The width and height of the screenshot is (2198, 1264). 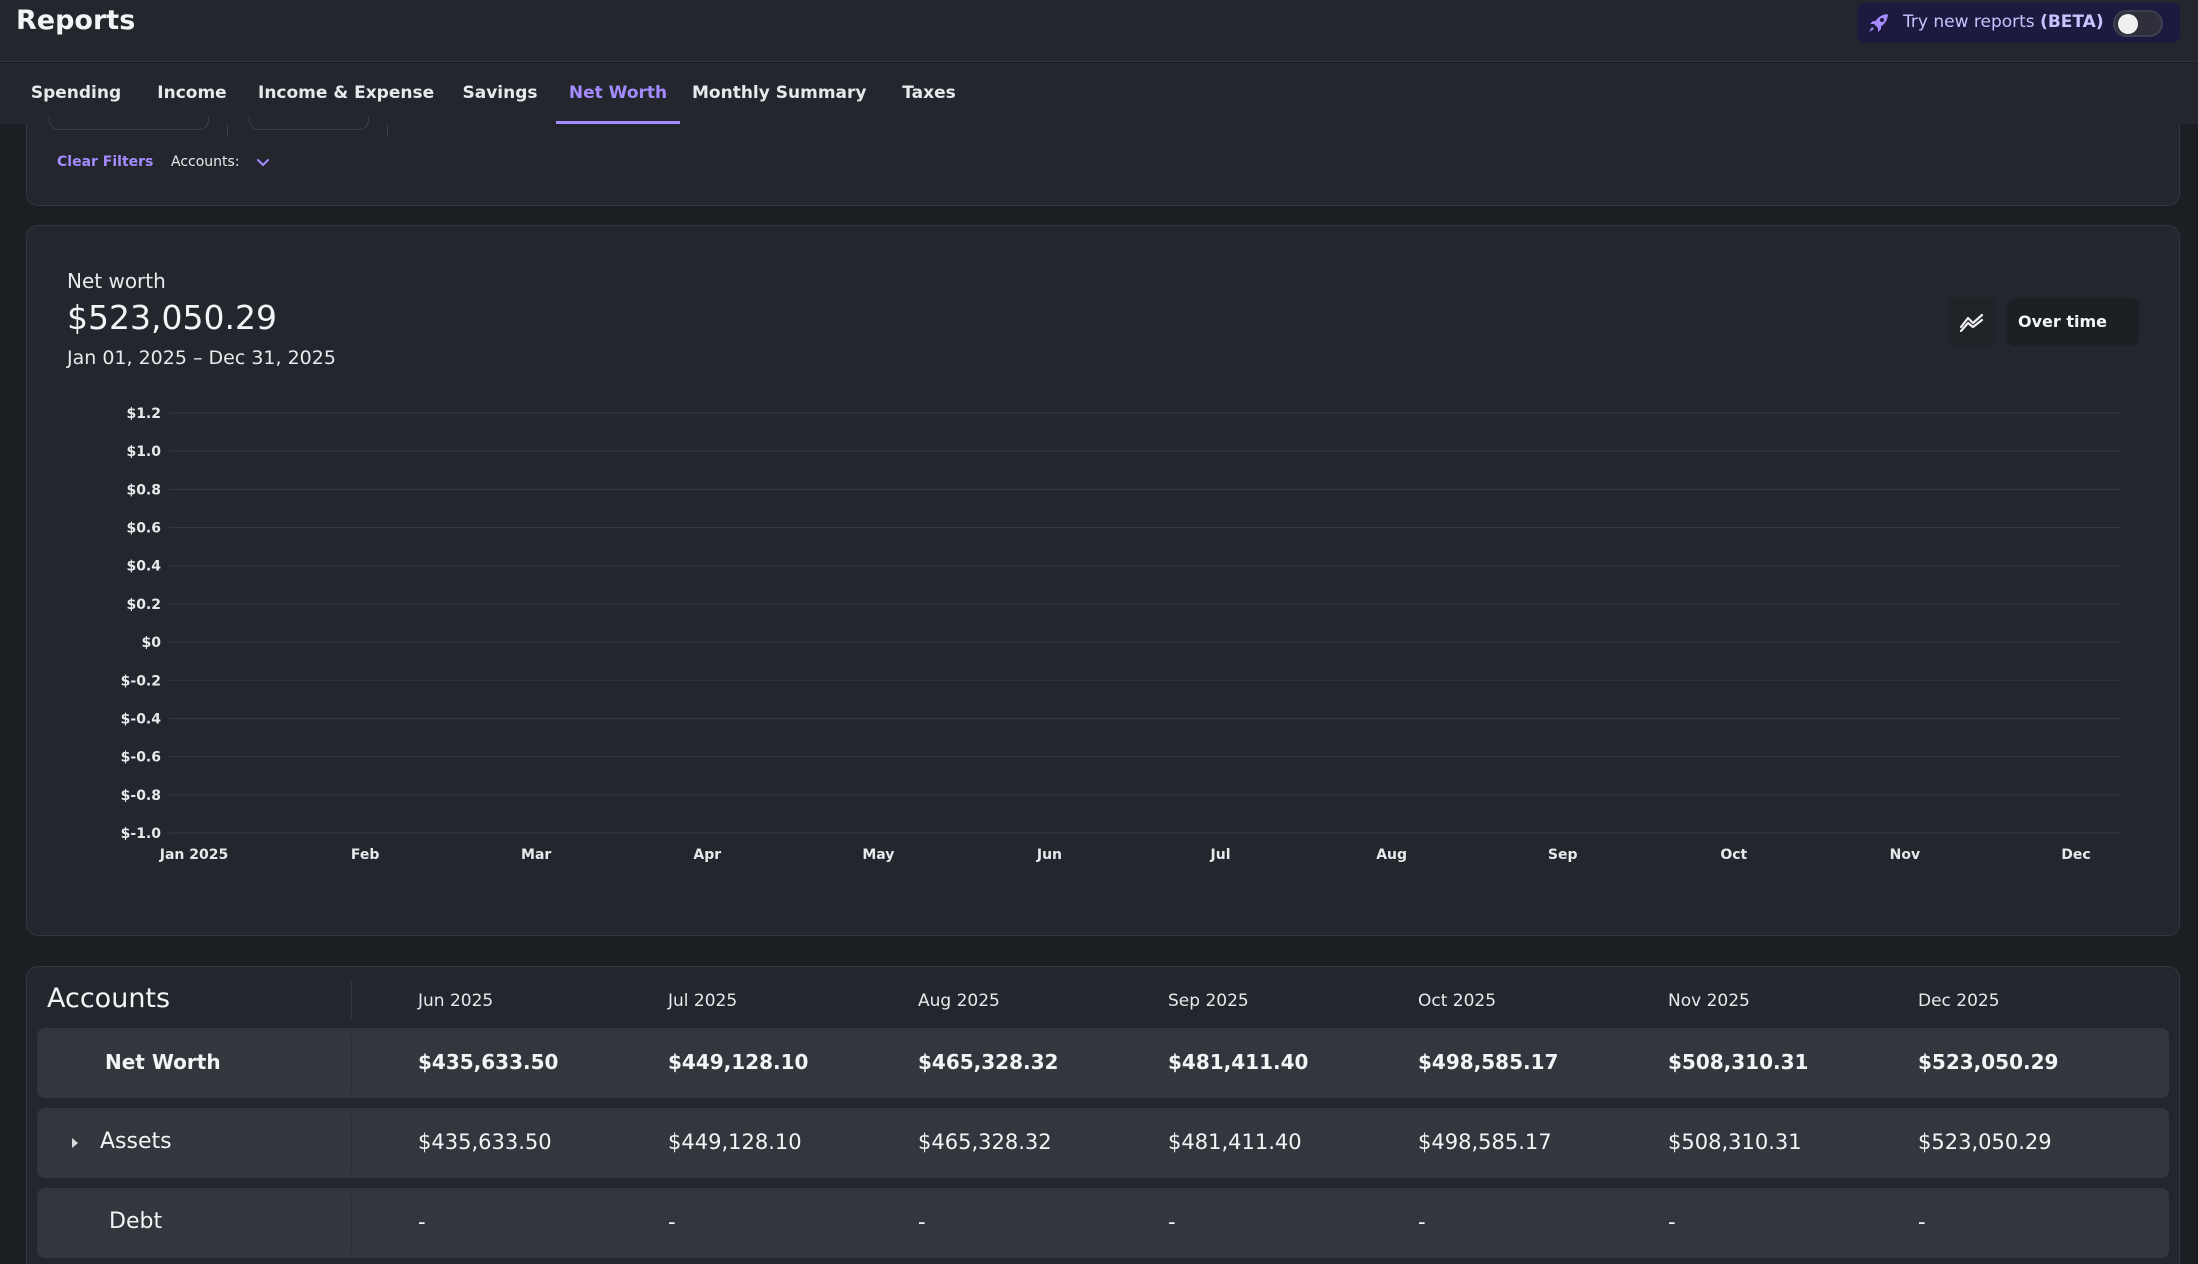 What do you see at coordinates (192, 93) in the screenshot?
I see `tab-income: Income` at bounding box center [192, 93].